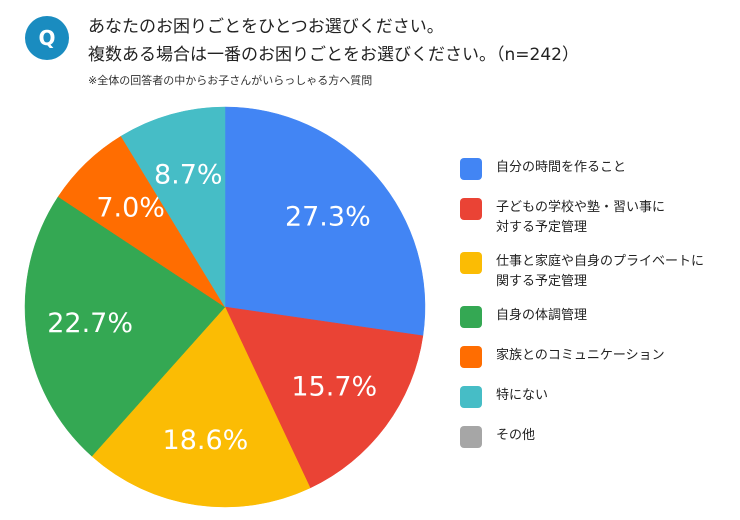 This screenshot has height=520, width=740. I want to click on legend-label: 自身の体調管理, so click(542, 315).